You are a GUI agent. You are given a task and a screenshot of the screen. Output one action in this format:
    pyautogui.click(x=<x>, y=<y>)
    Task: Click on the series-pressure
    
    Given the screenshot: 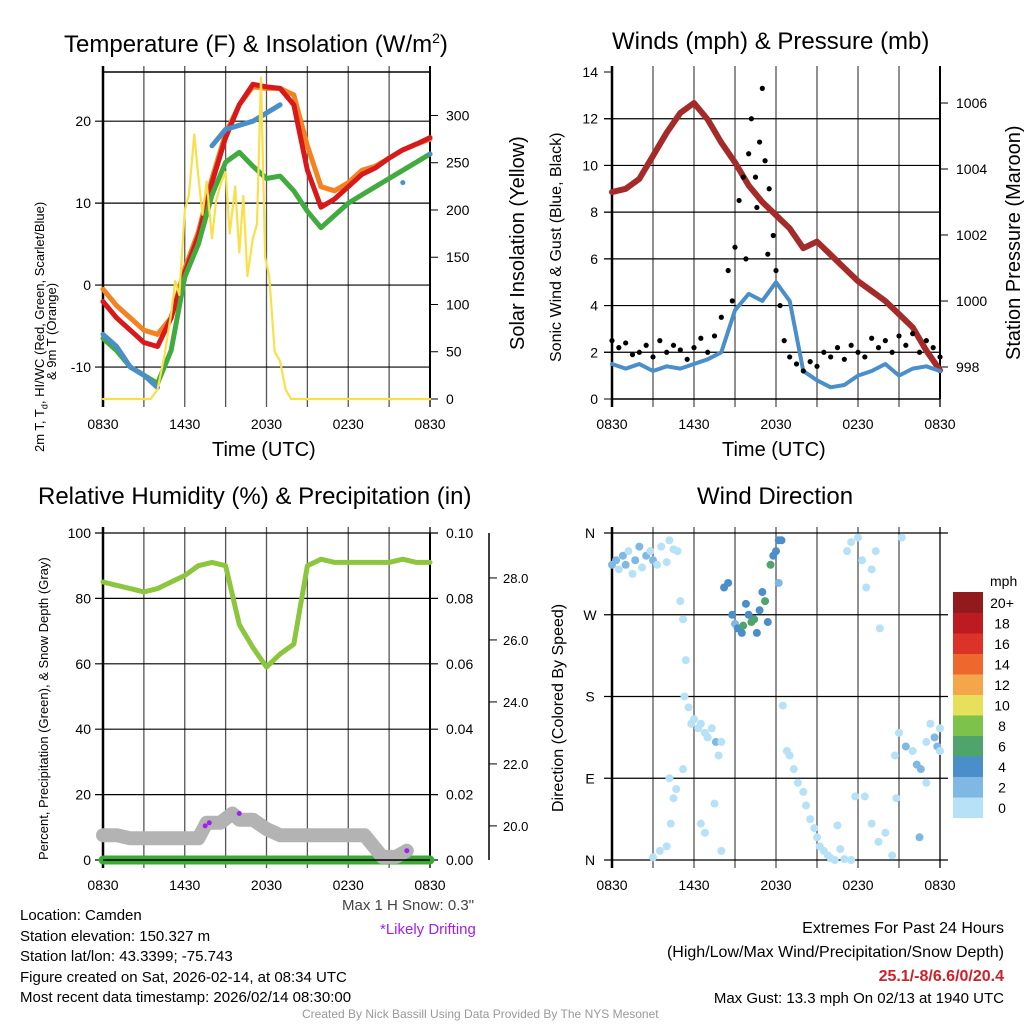 What is the action you would take?
    pyautogui.click(x=776, y=237)
    